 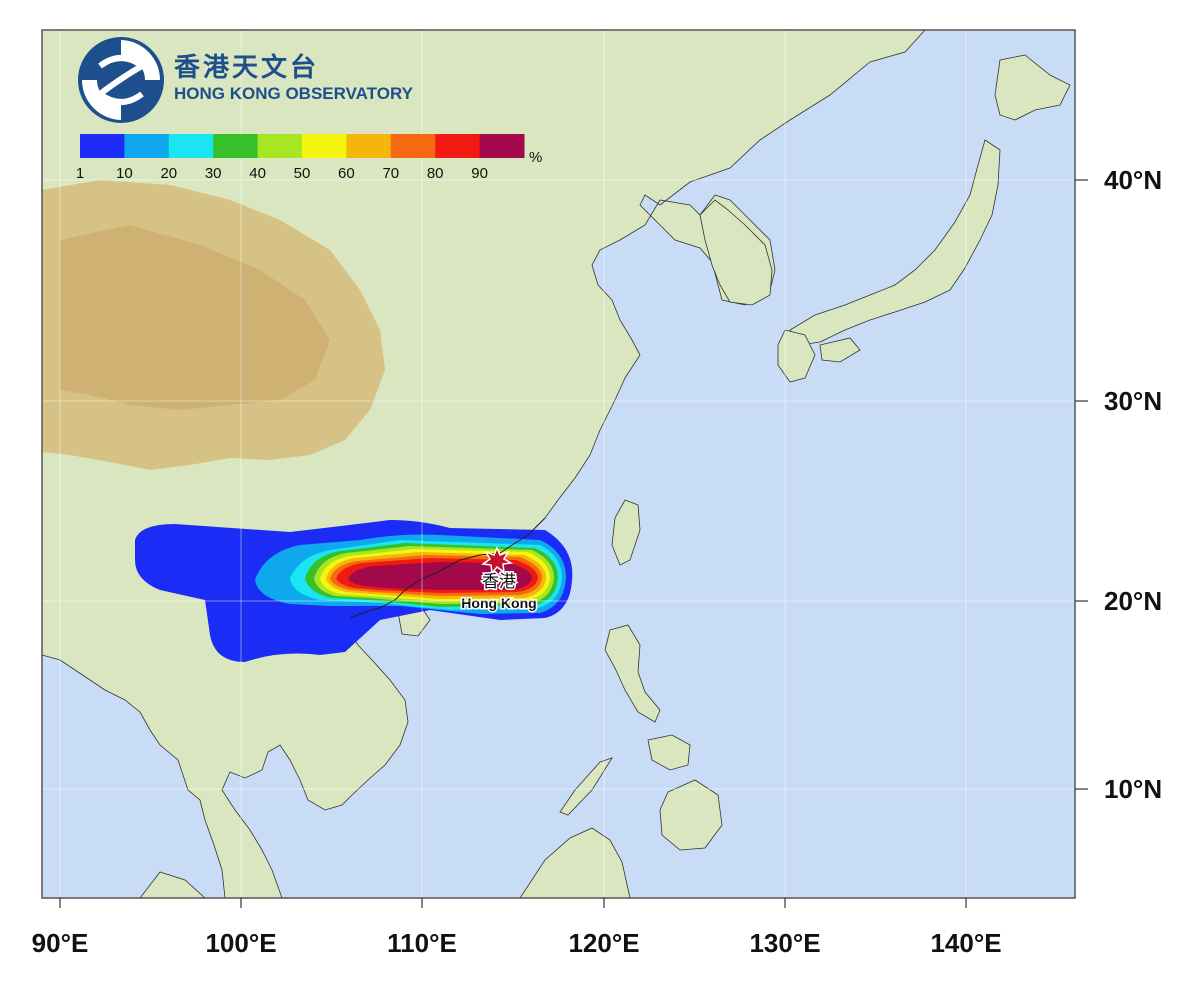 I want to click on lon-label: 100°E, so click(x=240, y=943).